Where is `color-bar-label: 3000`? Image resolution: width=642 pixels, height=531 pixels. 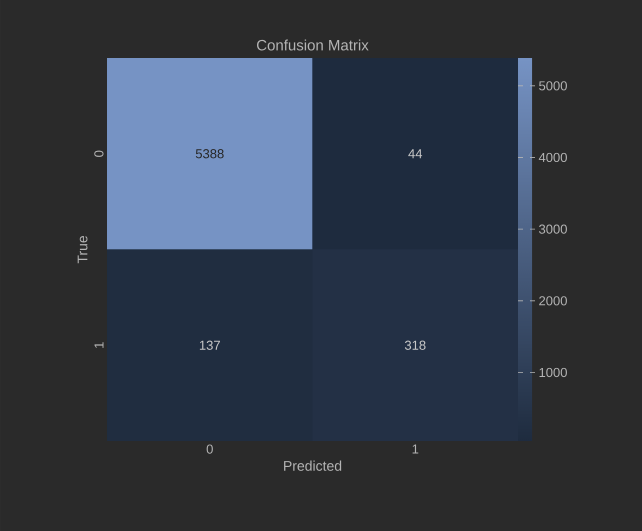
color-bar-label: 3000 is located at coordinates (553, 229).